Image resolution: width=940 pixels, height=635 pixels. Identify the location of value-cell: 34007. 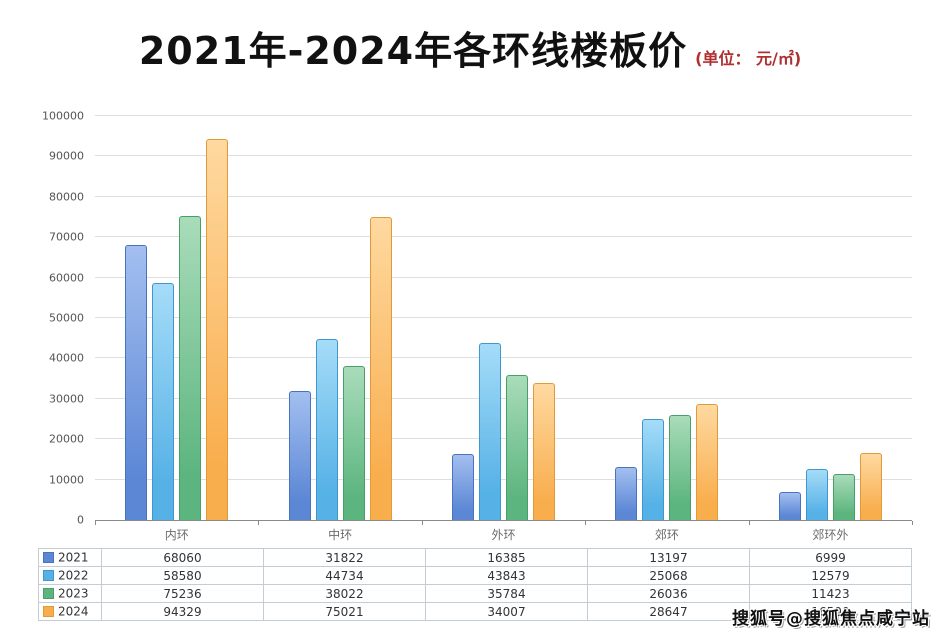
(506, 611).